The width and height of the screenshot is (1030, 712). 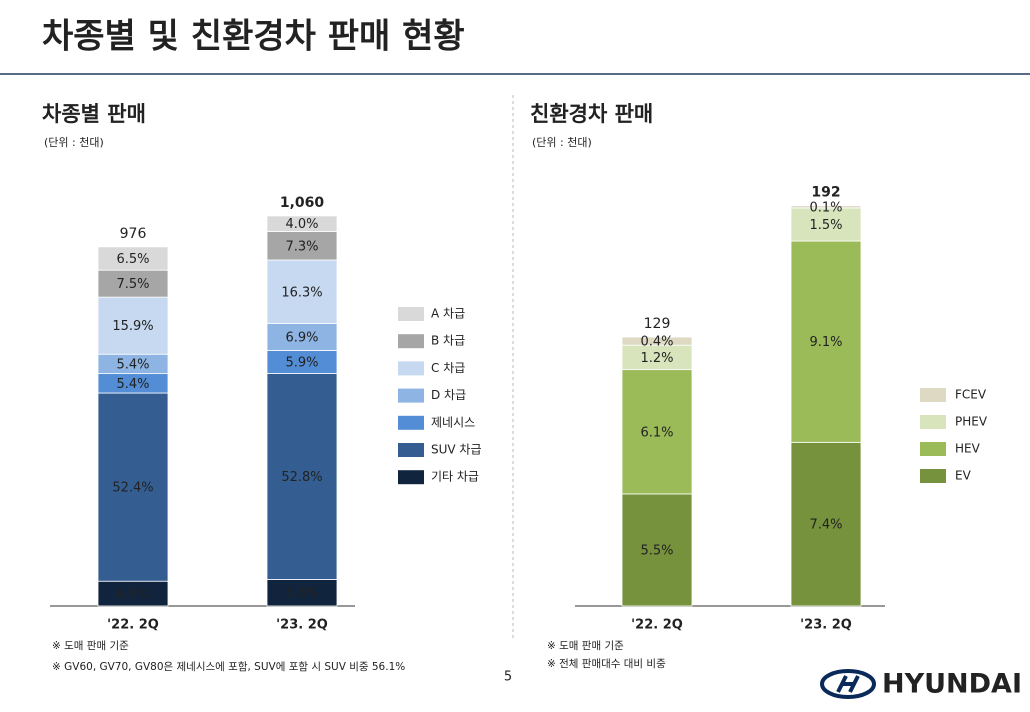 I want to click on segment-label: 5.5%, so click(x=656, y=550).